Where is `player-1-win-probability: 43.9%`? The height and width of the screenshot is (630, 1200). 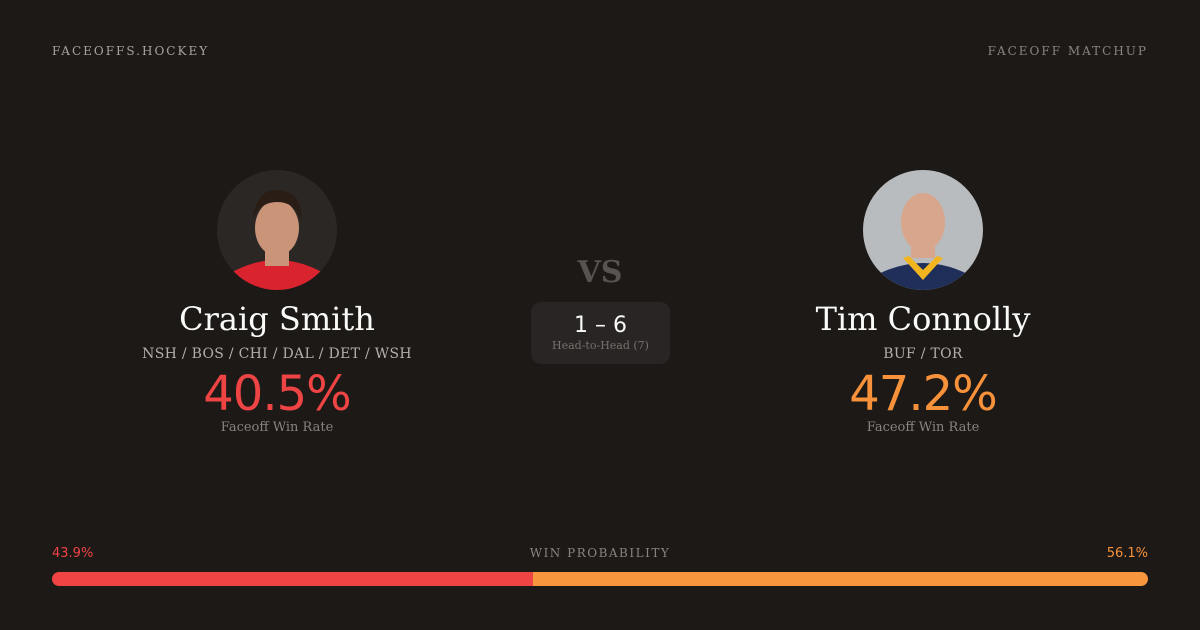 player-1-win-probability: 43.9% is located at coordinates (73, 553).